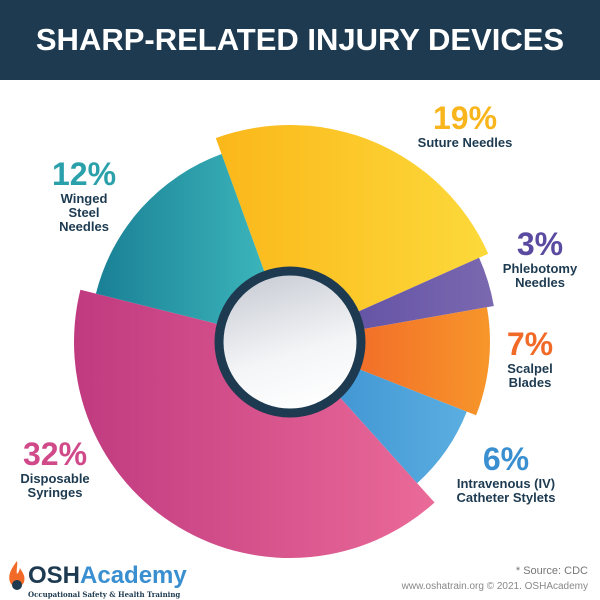 The image size is (600, 600). Describe the element at coordinates (494, 586) in the screenshot. I see `copyright-credit: www.oshatrain.org © 2021. OSHAcademy` at that location.